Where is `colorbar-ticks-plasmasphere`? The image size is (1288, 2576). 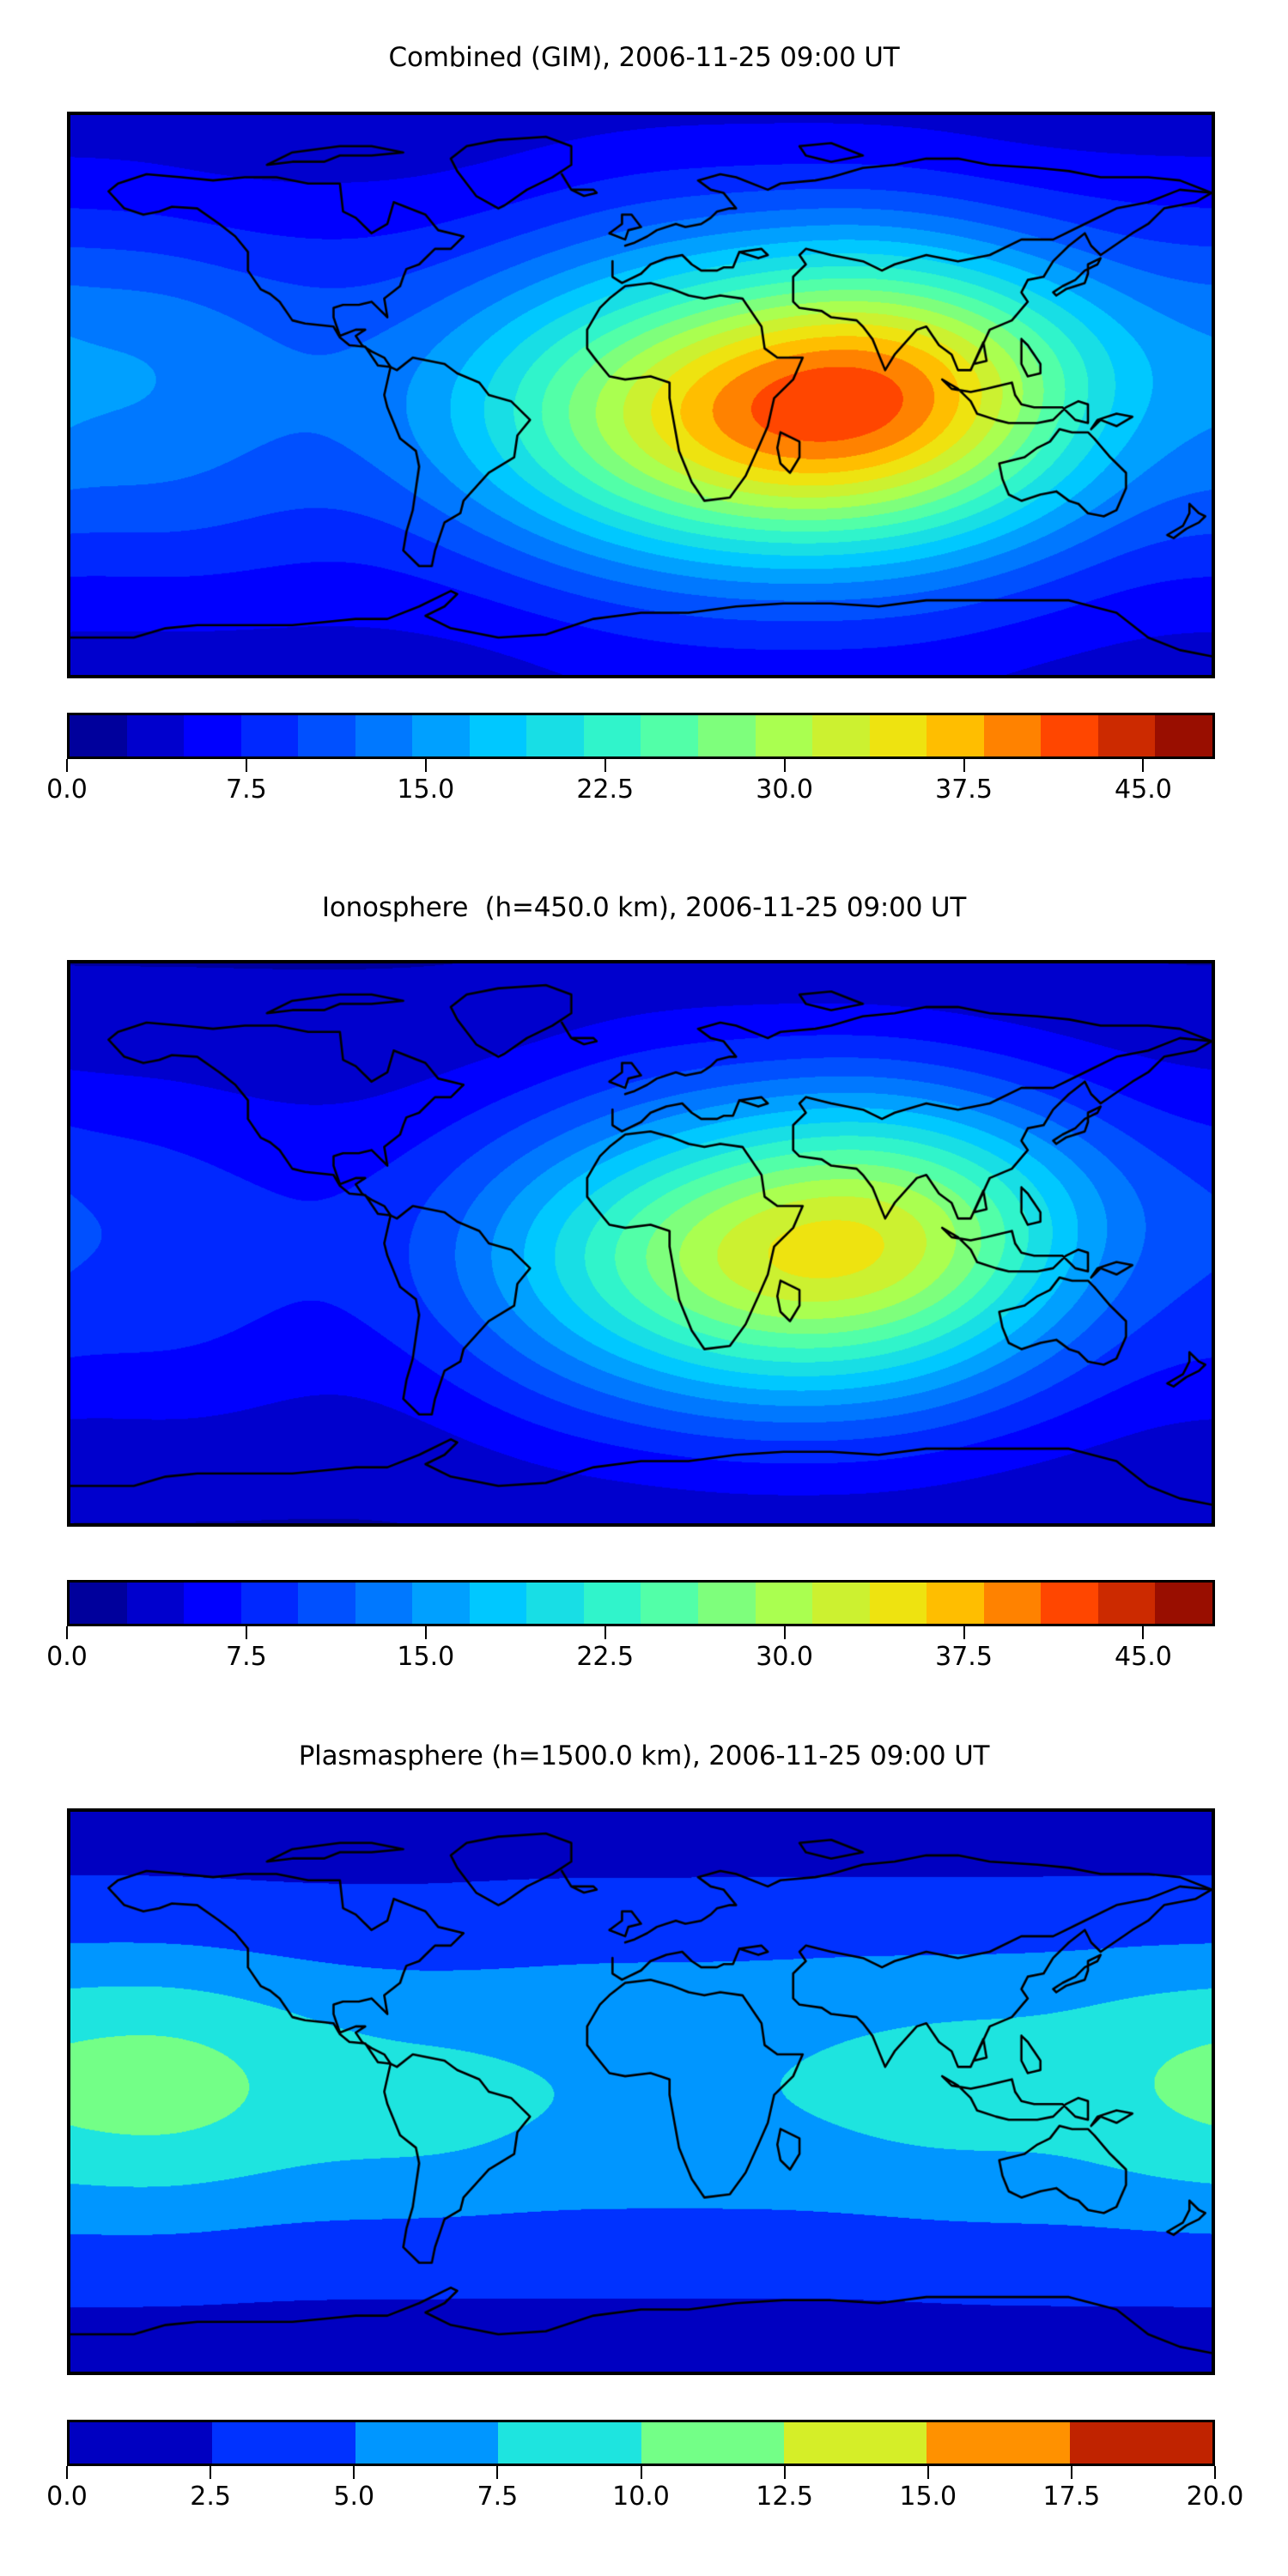 colorbar-ticks-plasmasphere is located at coordinates (641, 2473).